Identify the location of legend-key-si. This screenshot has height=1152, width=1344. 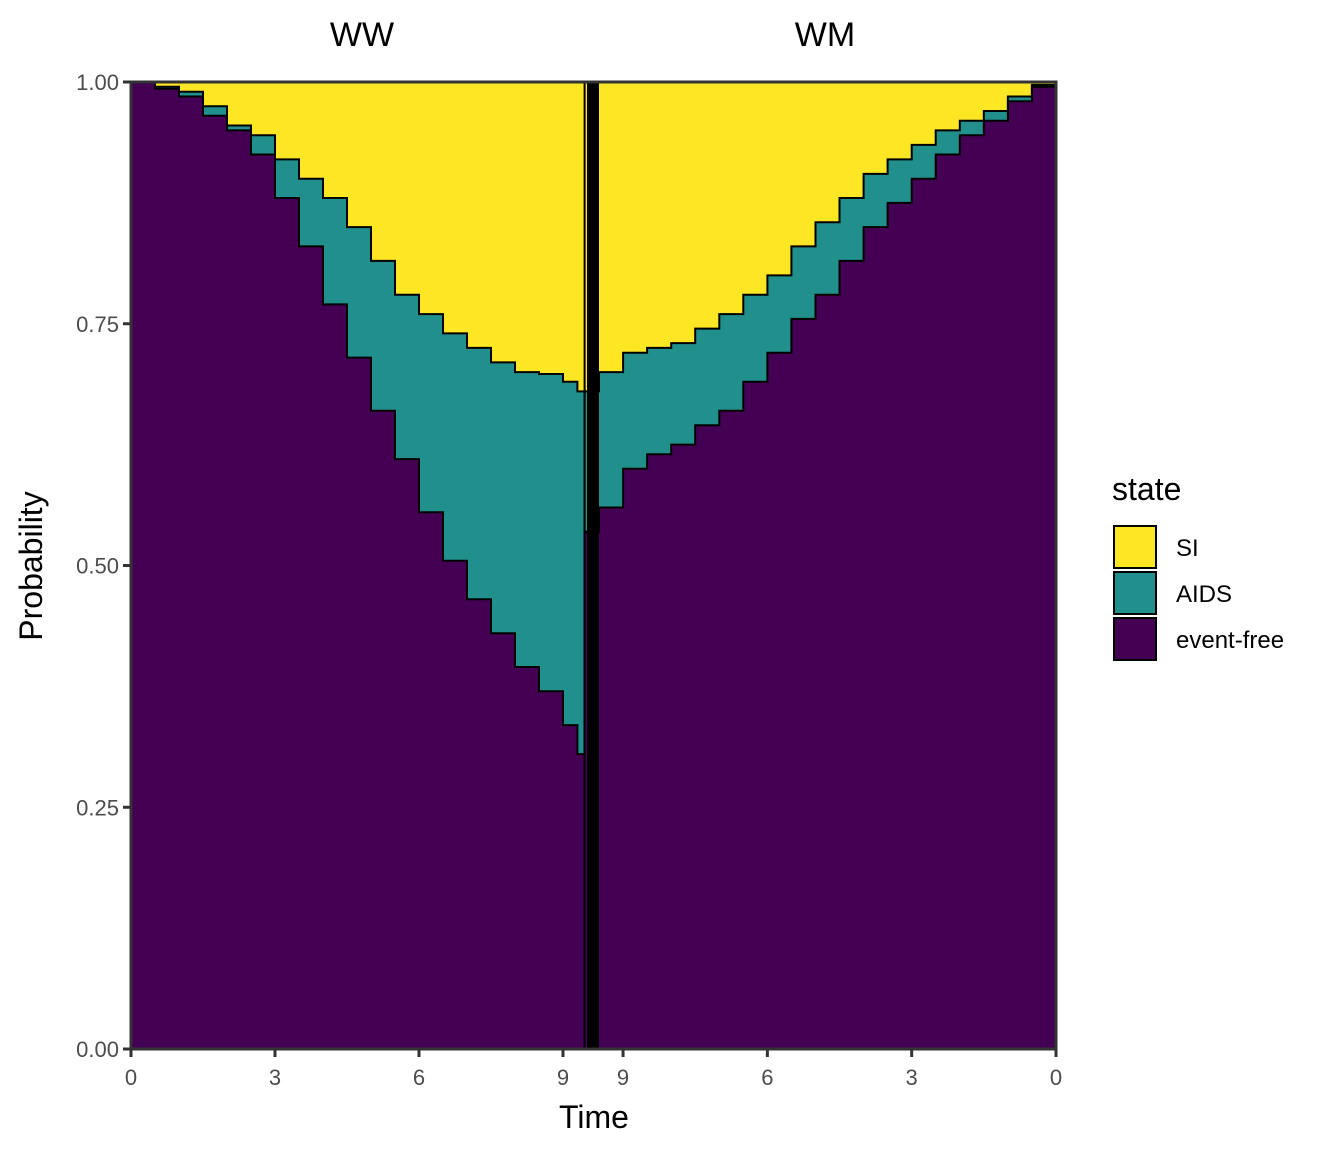
(1135, 547).